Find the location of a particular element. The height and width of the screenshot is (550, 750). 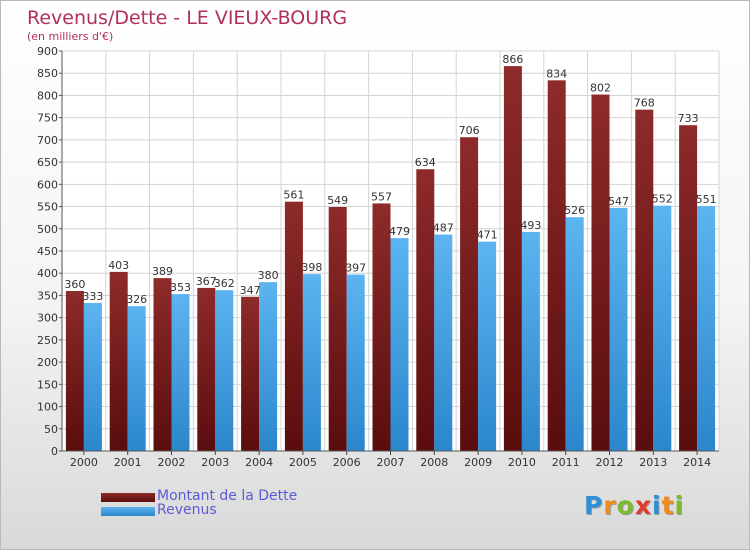

data-label-revenus: 552 is located at coordinates (662, 199).